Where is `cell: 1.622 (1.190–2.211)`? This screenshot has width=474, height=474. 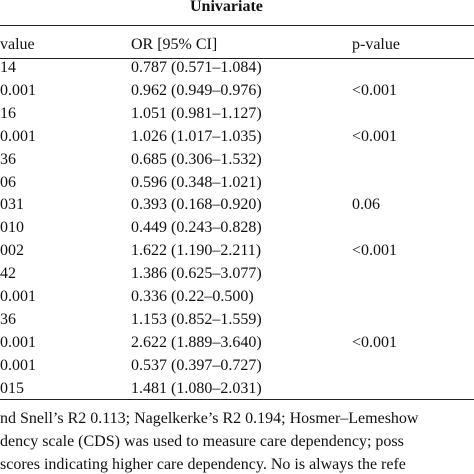
cell: 1.622 (1.190–2.211) is located at coordinates (196, 251).